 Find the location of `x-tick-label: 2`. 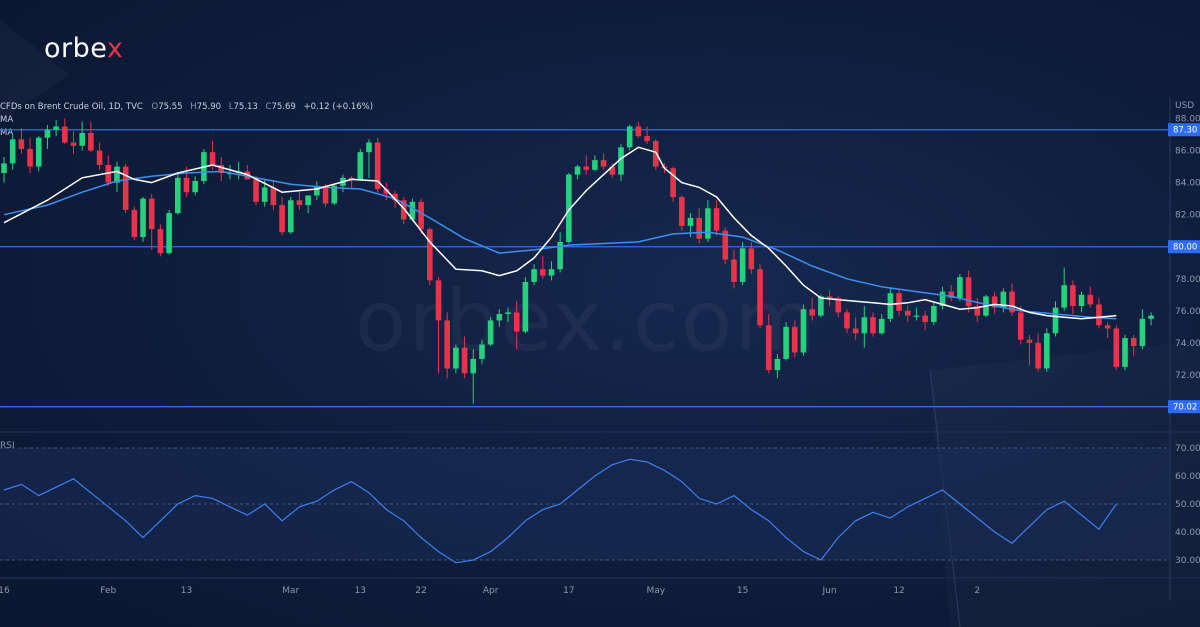

x-tick-label: 2 is located at coordinates (977, 591).